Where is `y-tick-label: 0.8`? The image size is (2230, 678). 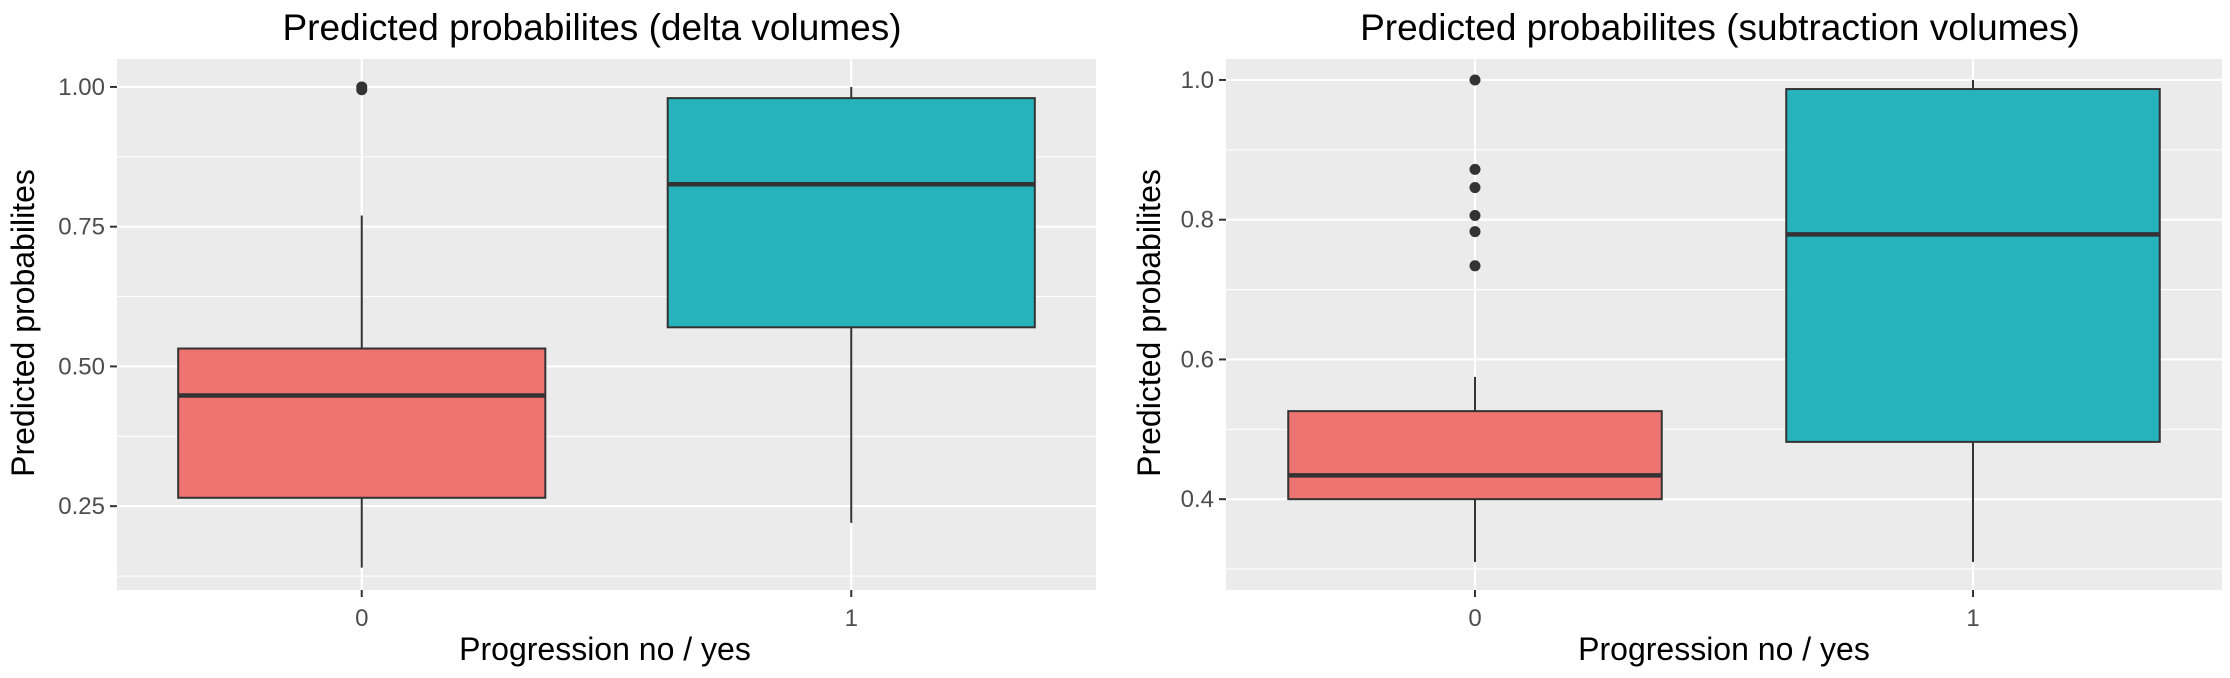 y-tick-label: 0.8 is located at coordinates (1197, 220).